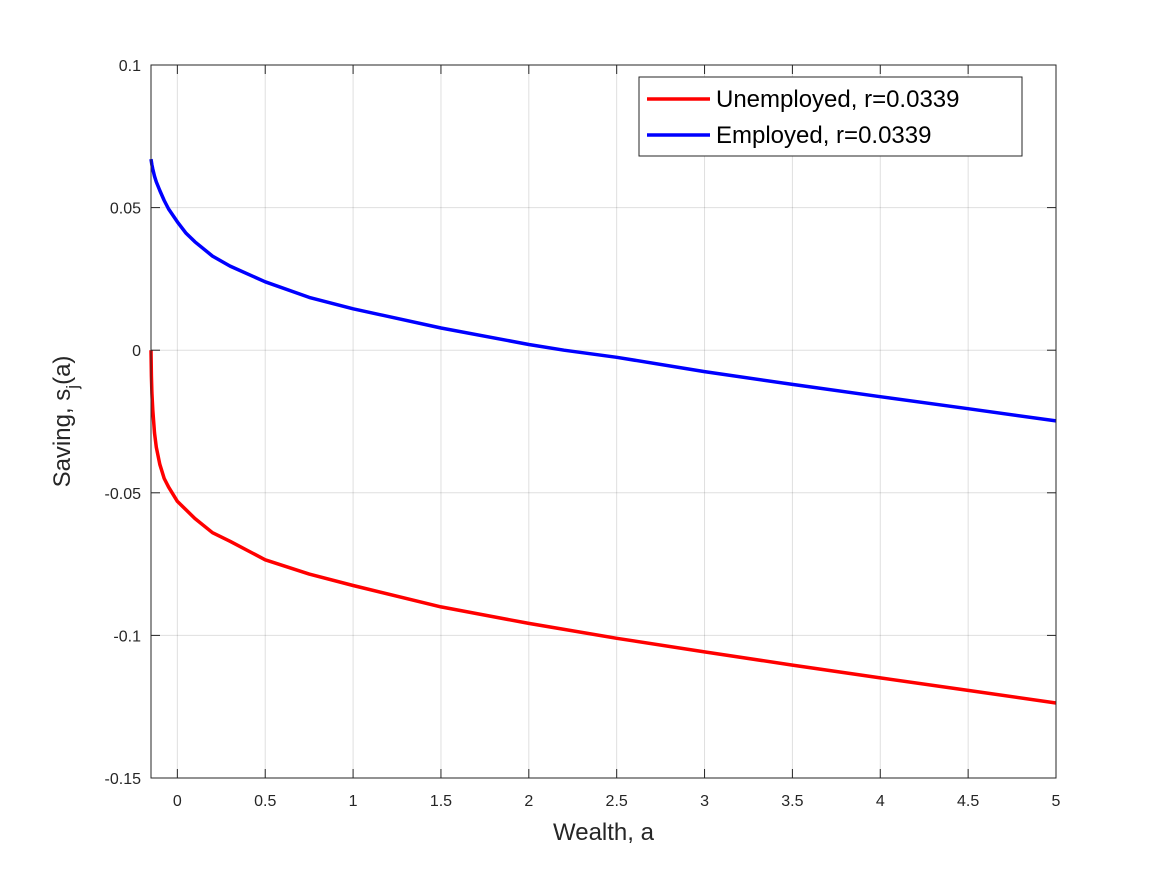 The width and height of the screenshot is (1167, 875). I want to click on x-tick-label: 1, so click(353, 801).